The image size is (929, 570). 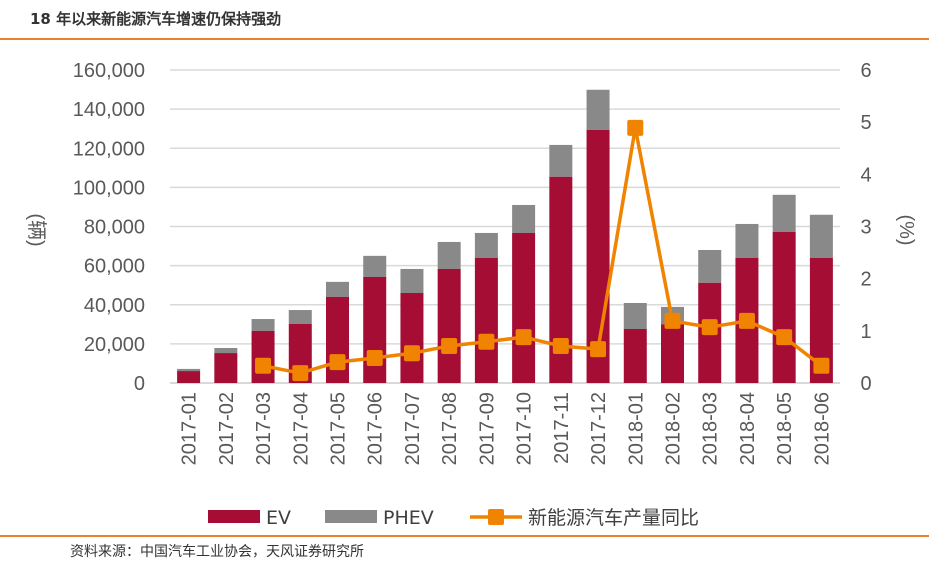 What do you see at coordinates (906, 229) in the screenshot?
I see `y2-axis-label: (%)` at bounding box center [906, 229].